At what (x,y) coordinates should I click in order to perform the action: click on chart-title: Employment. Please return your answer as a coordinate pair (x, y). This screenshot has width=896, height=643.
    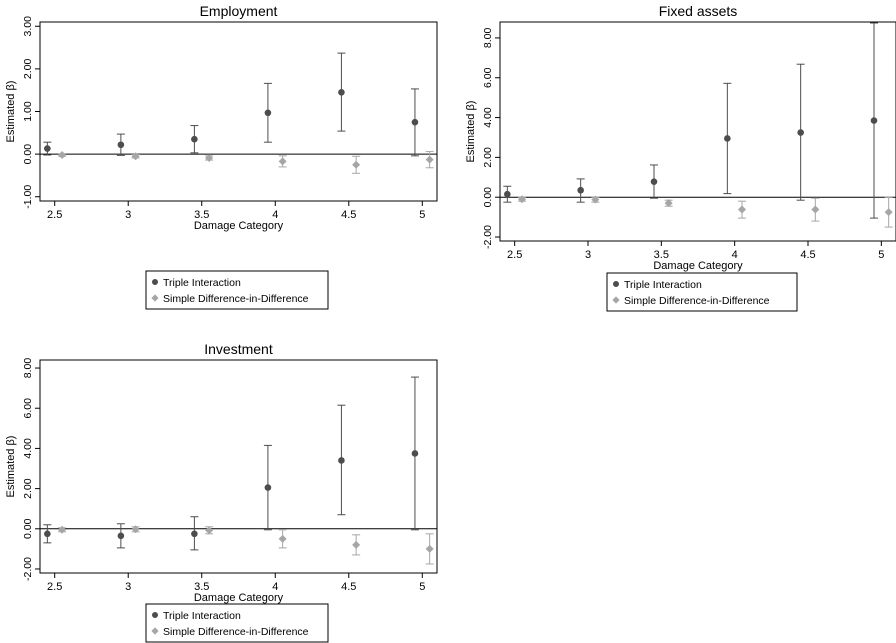
    Looking at the image, I should click on (239, 11).